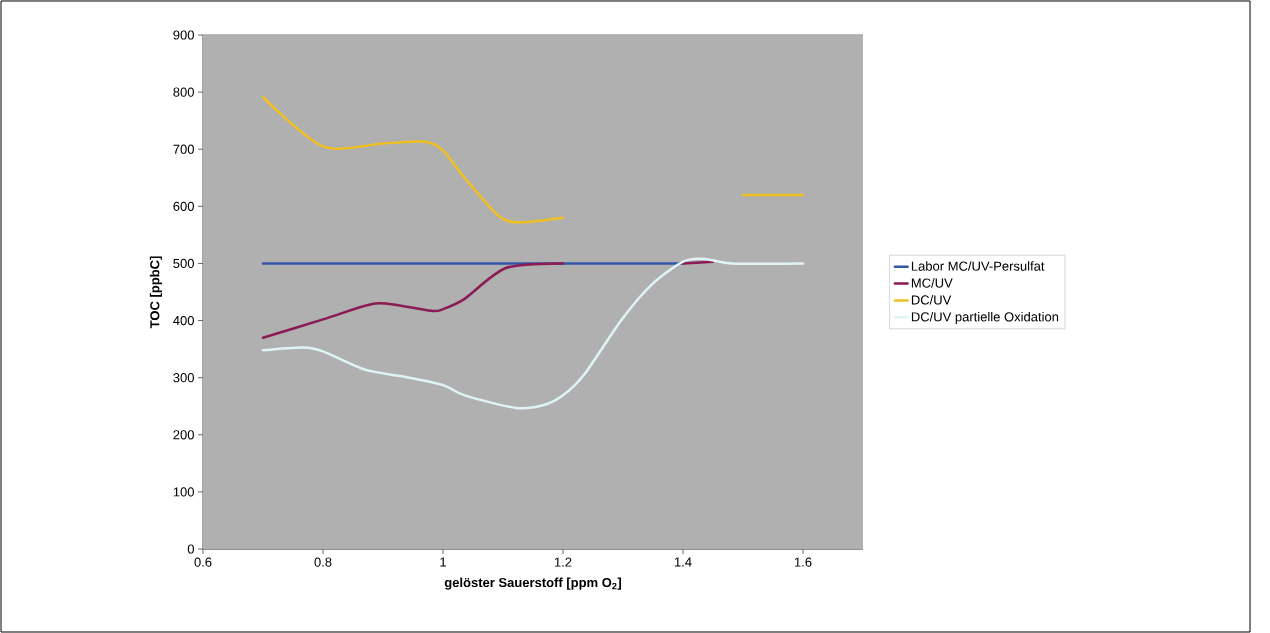 This screenshot has width=1270, height=633. I want to click on x-tick-label: 1.4, so click(683, 562).